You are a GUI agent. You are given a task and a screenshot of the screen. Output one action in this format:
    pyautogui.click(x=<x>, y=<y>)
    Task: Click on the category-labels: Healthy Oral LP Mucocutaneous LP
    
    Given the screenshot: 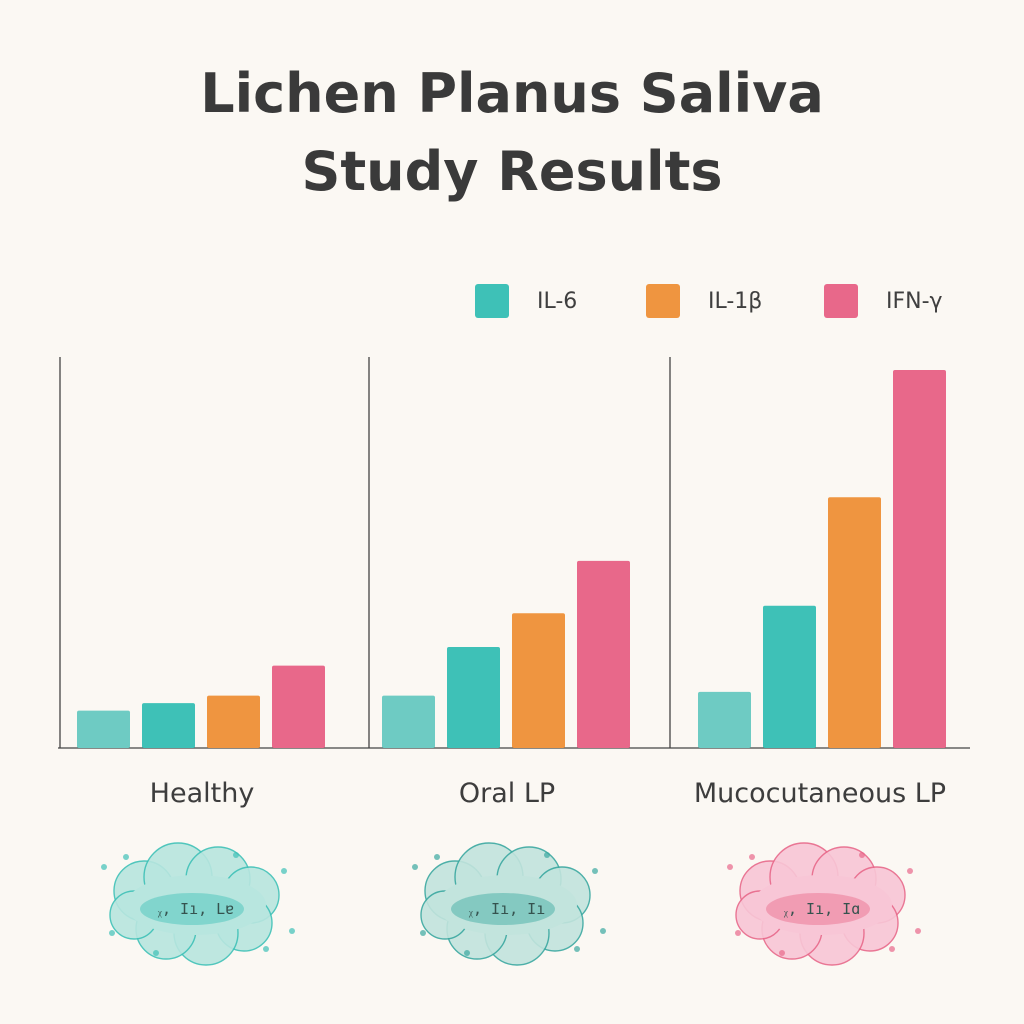 What is the action you would take?
    pyautogui.click(x=548, y=793)
    